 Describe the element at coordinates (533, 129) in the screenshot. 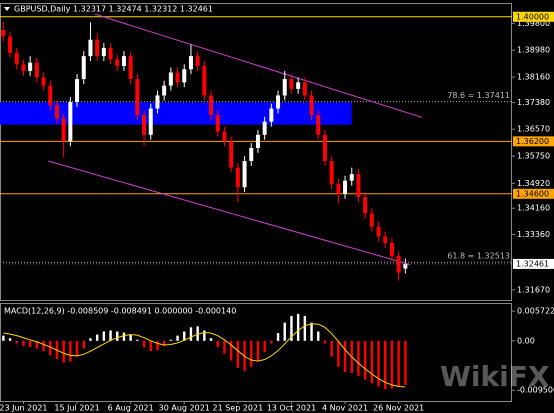

I see `y-tick-label: 1.36570` at that location.